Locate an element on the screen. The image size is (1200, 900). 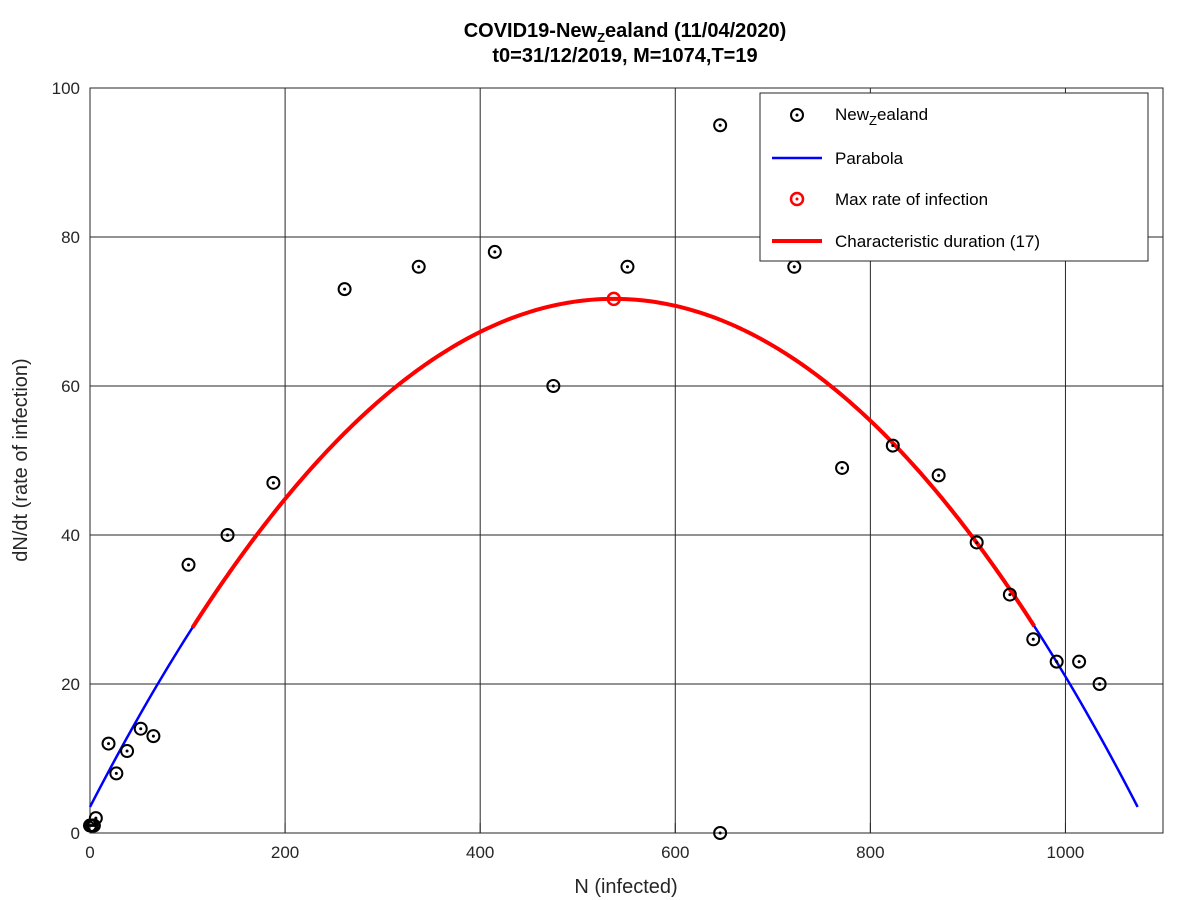
y-tick-label: 80 is located at coordinates (70, 237).